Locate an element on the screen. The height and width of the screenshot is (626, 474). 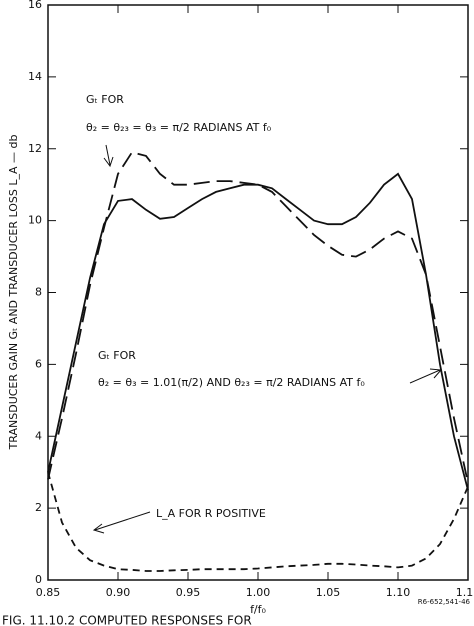
x-tick-label: 0.85 is located at coordinates (48, 592).